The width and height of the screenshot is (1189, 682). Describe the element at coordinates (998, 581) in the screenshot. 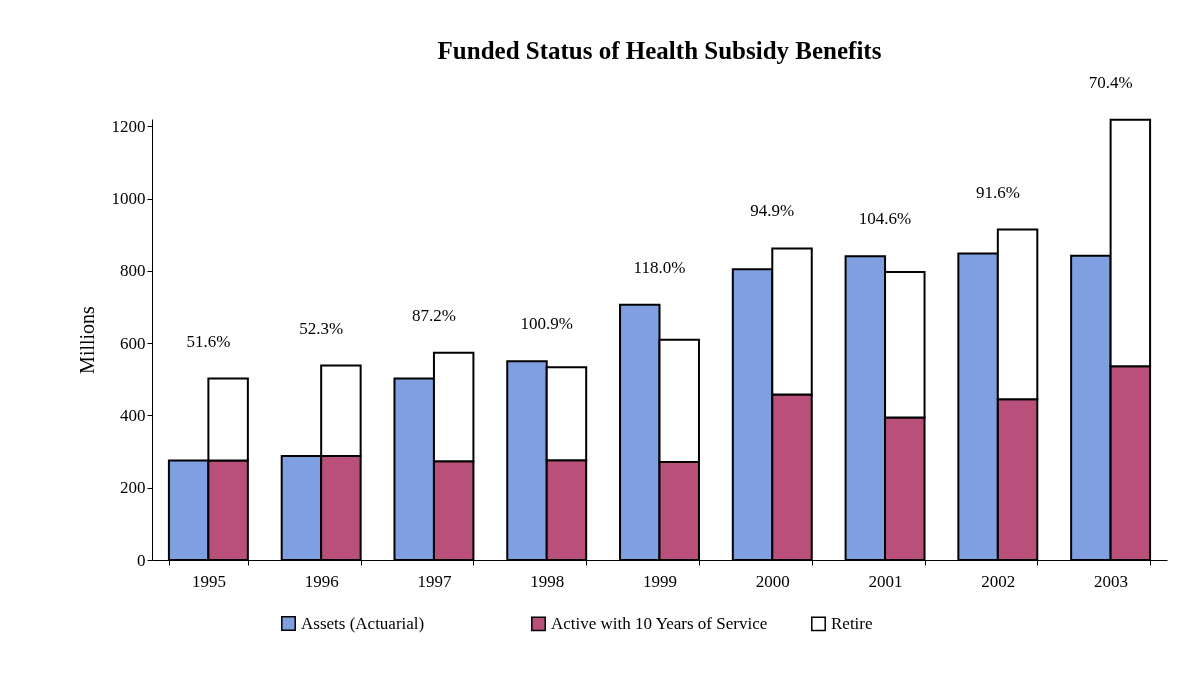

I see `x-tick-label: 2002` at that location.